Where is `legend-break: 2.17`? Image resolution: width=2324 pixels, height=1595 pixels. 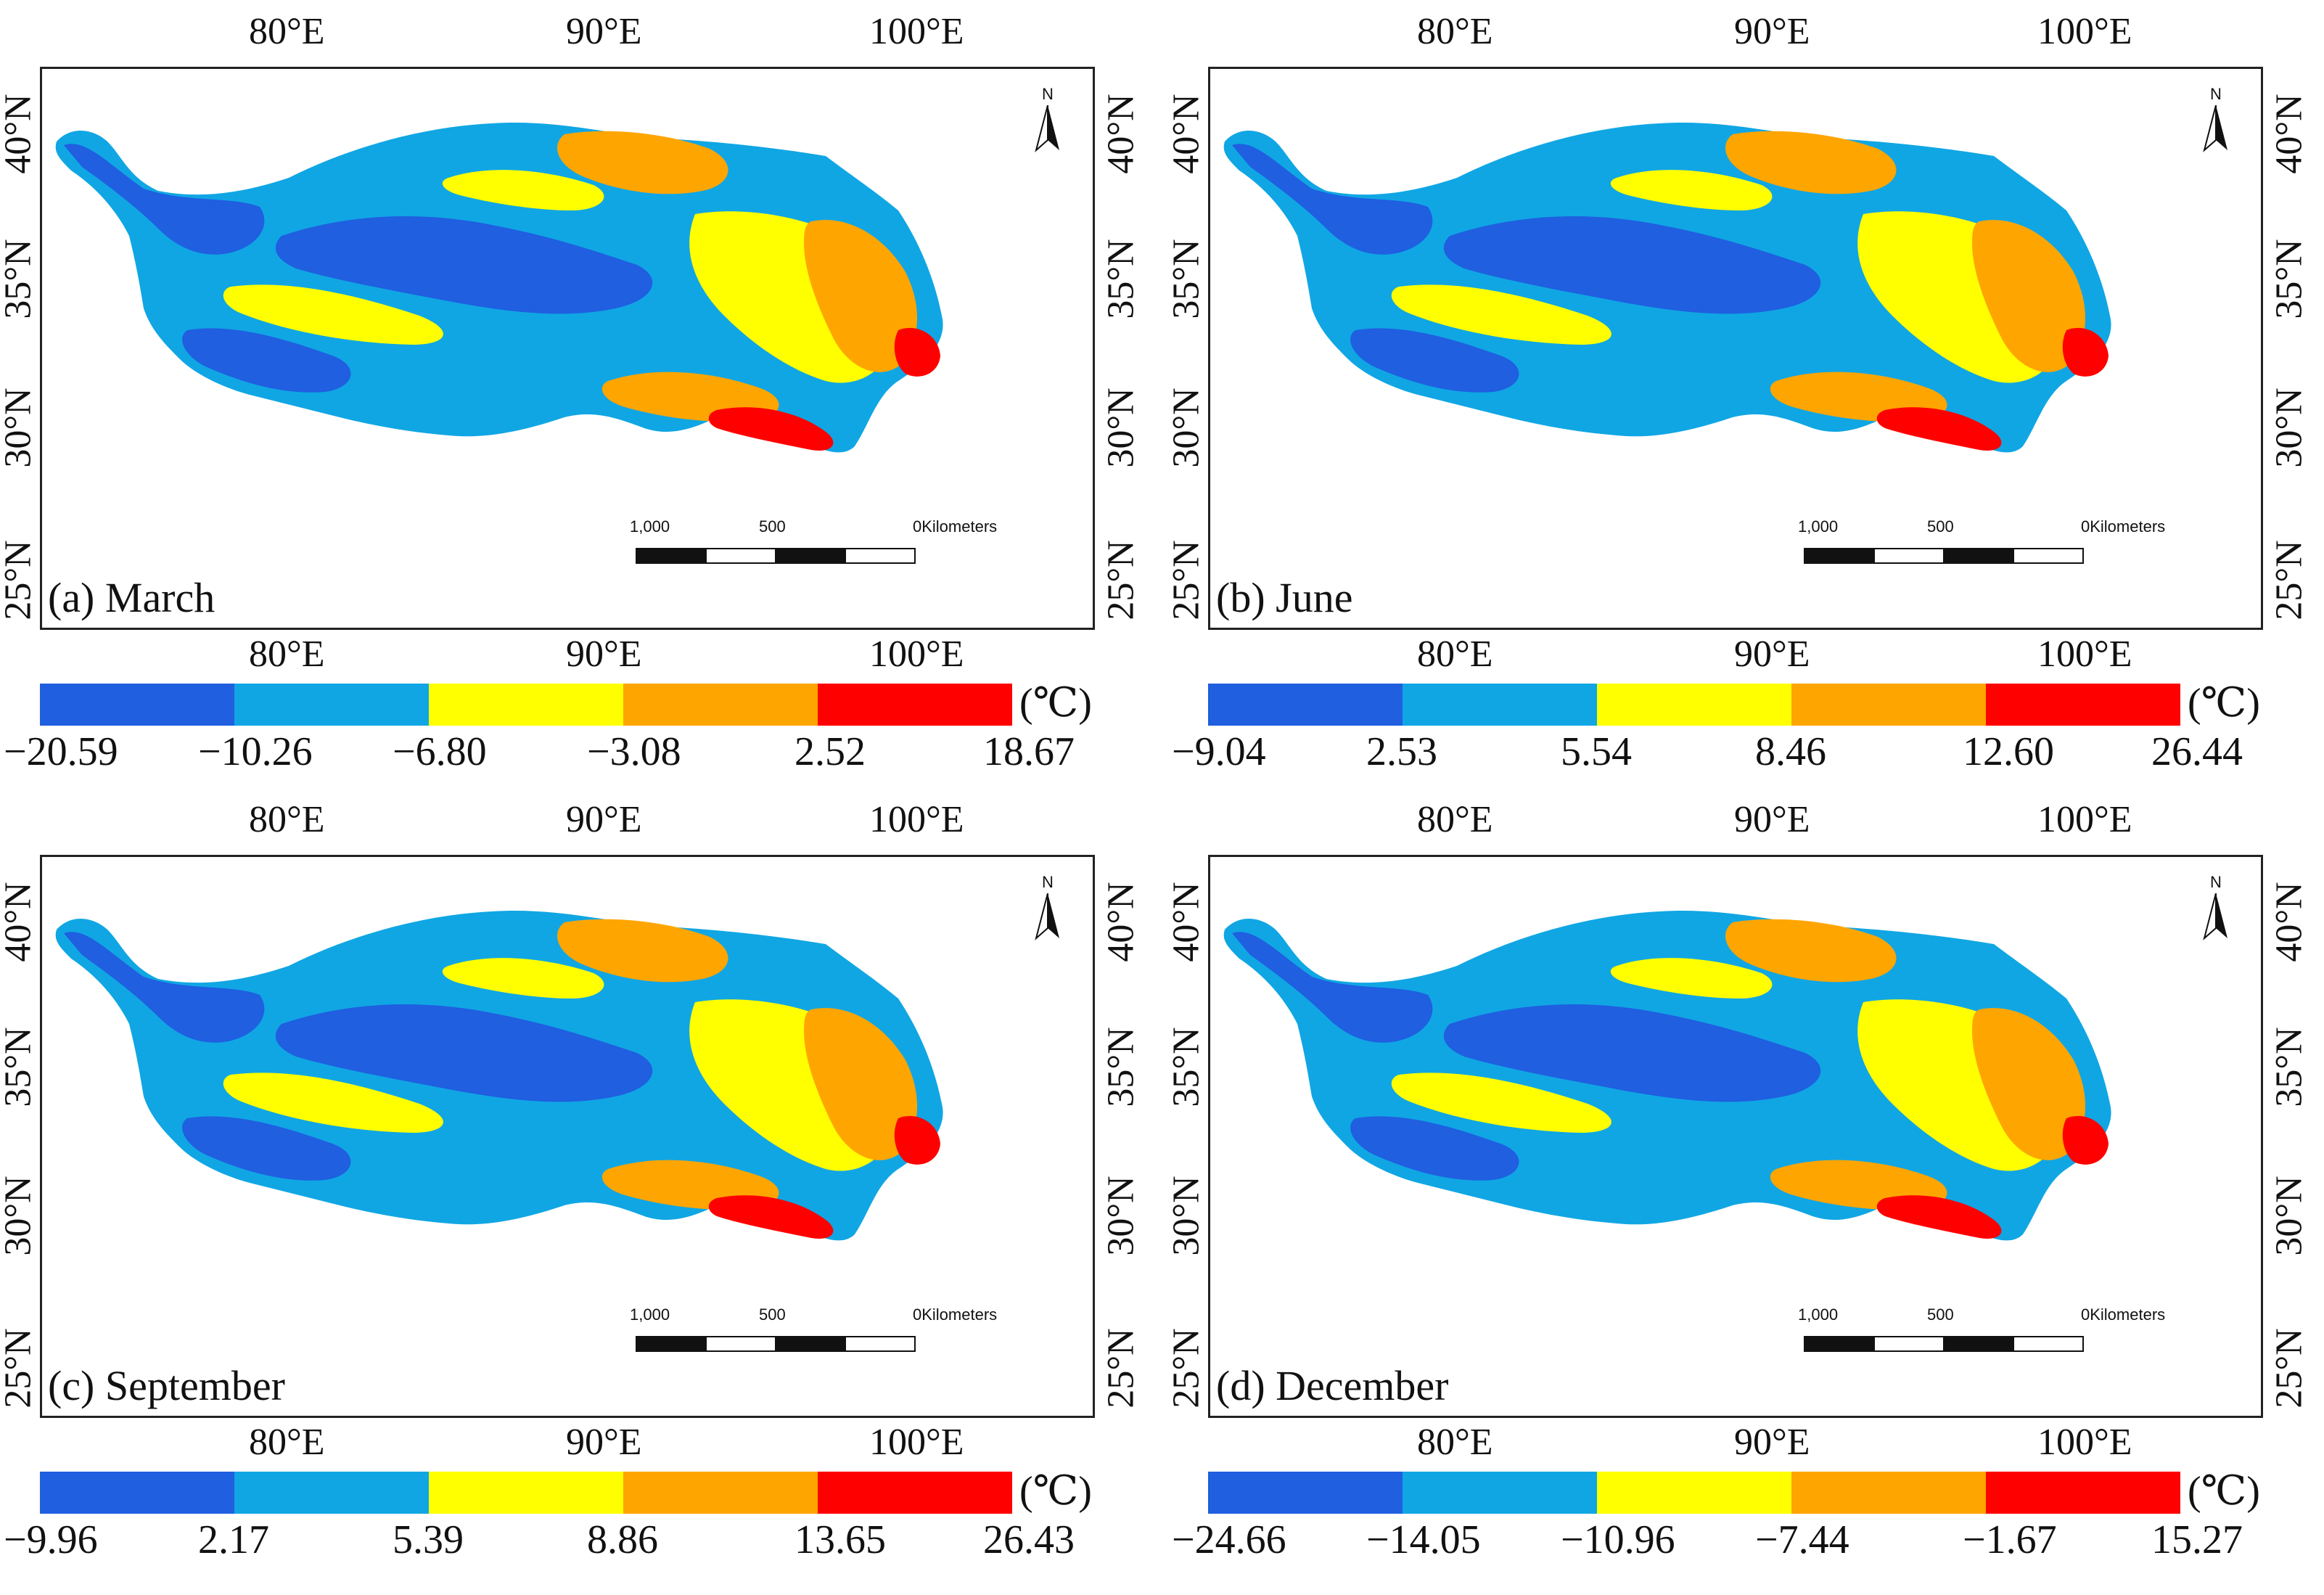 legend-break: 2.17 is located at coordinates (234, 1539).